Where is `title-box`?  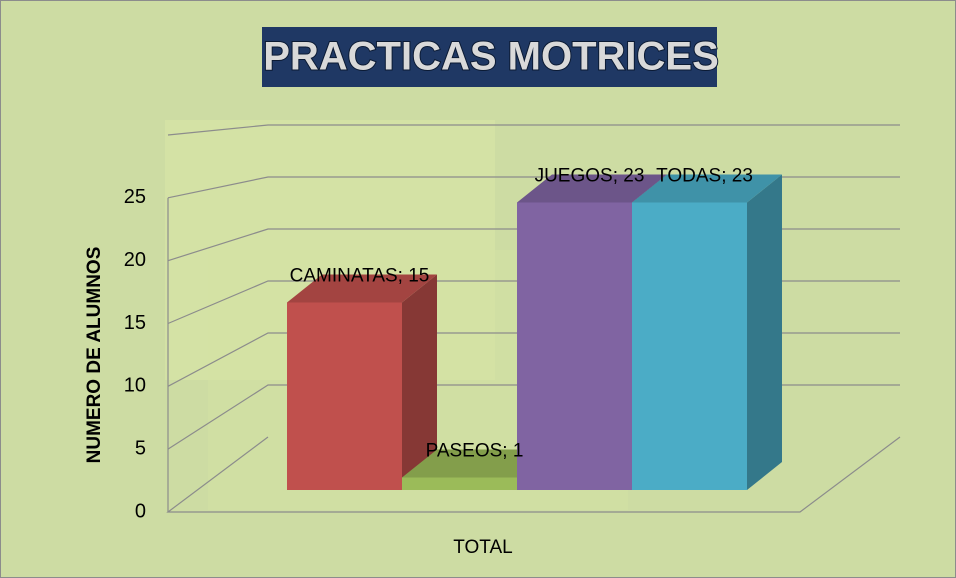 title-box is located at coordinates (489, 57).